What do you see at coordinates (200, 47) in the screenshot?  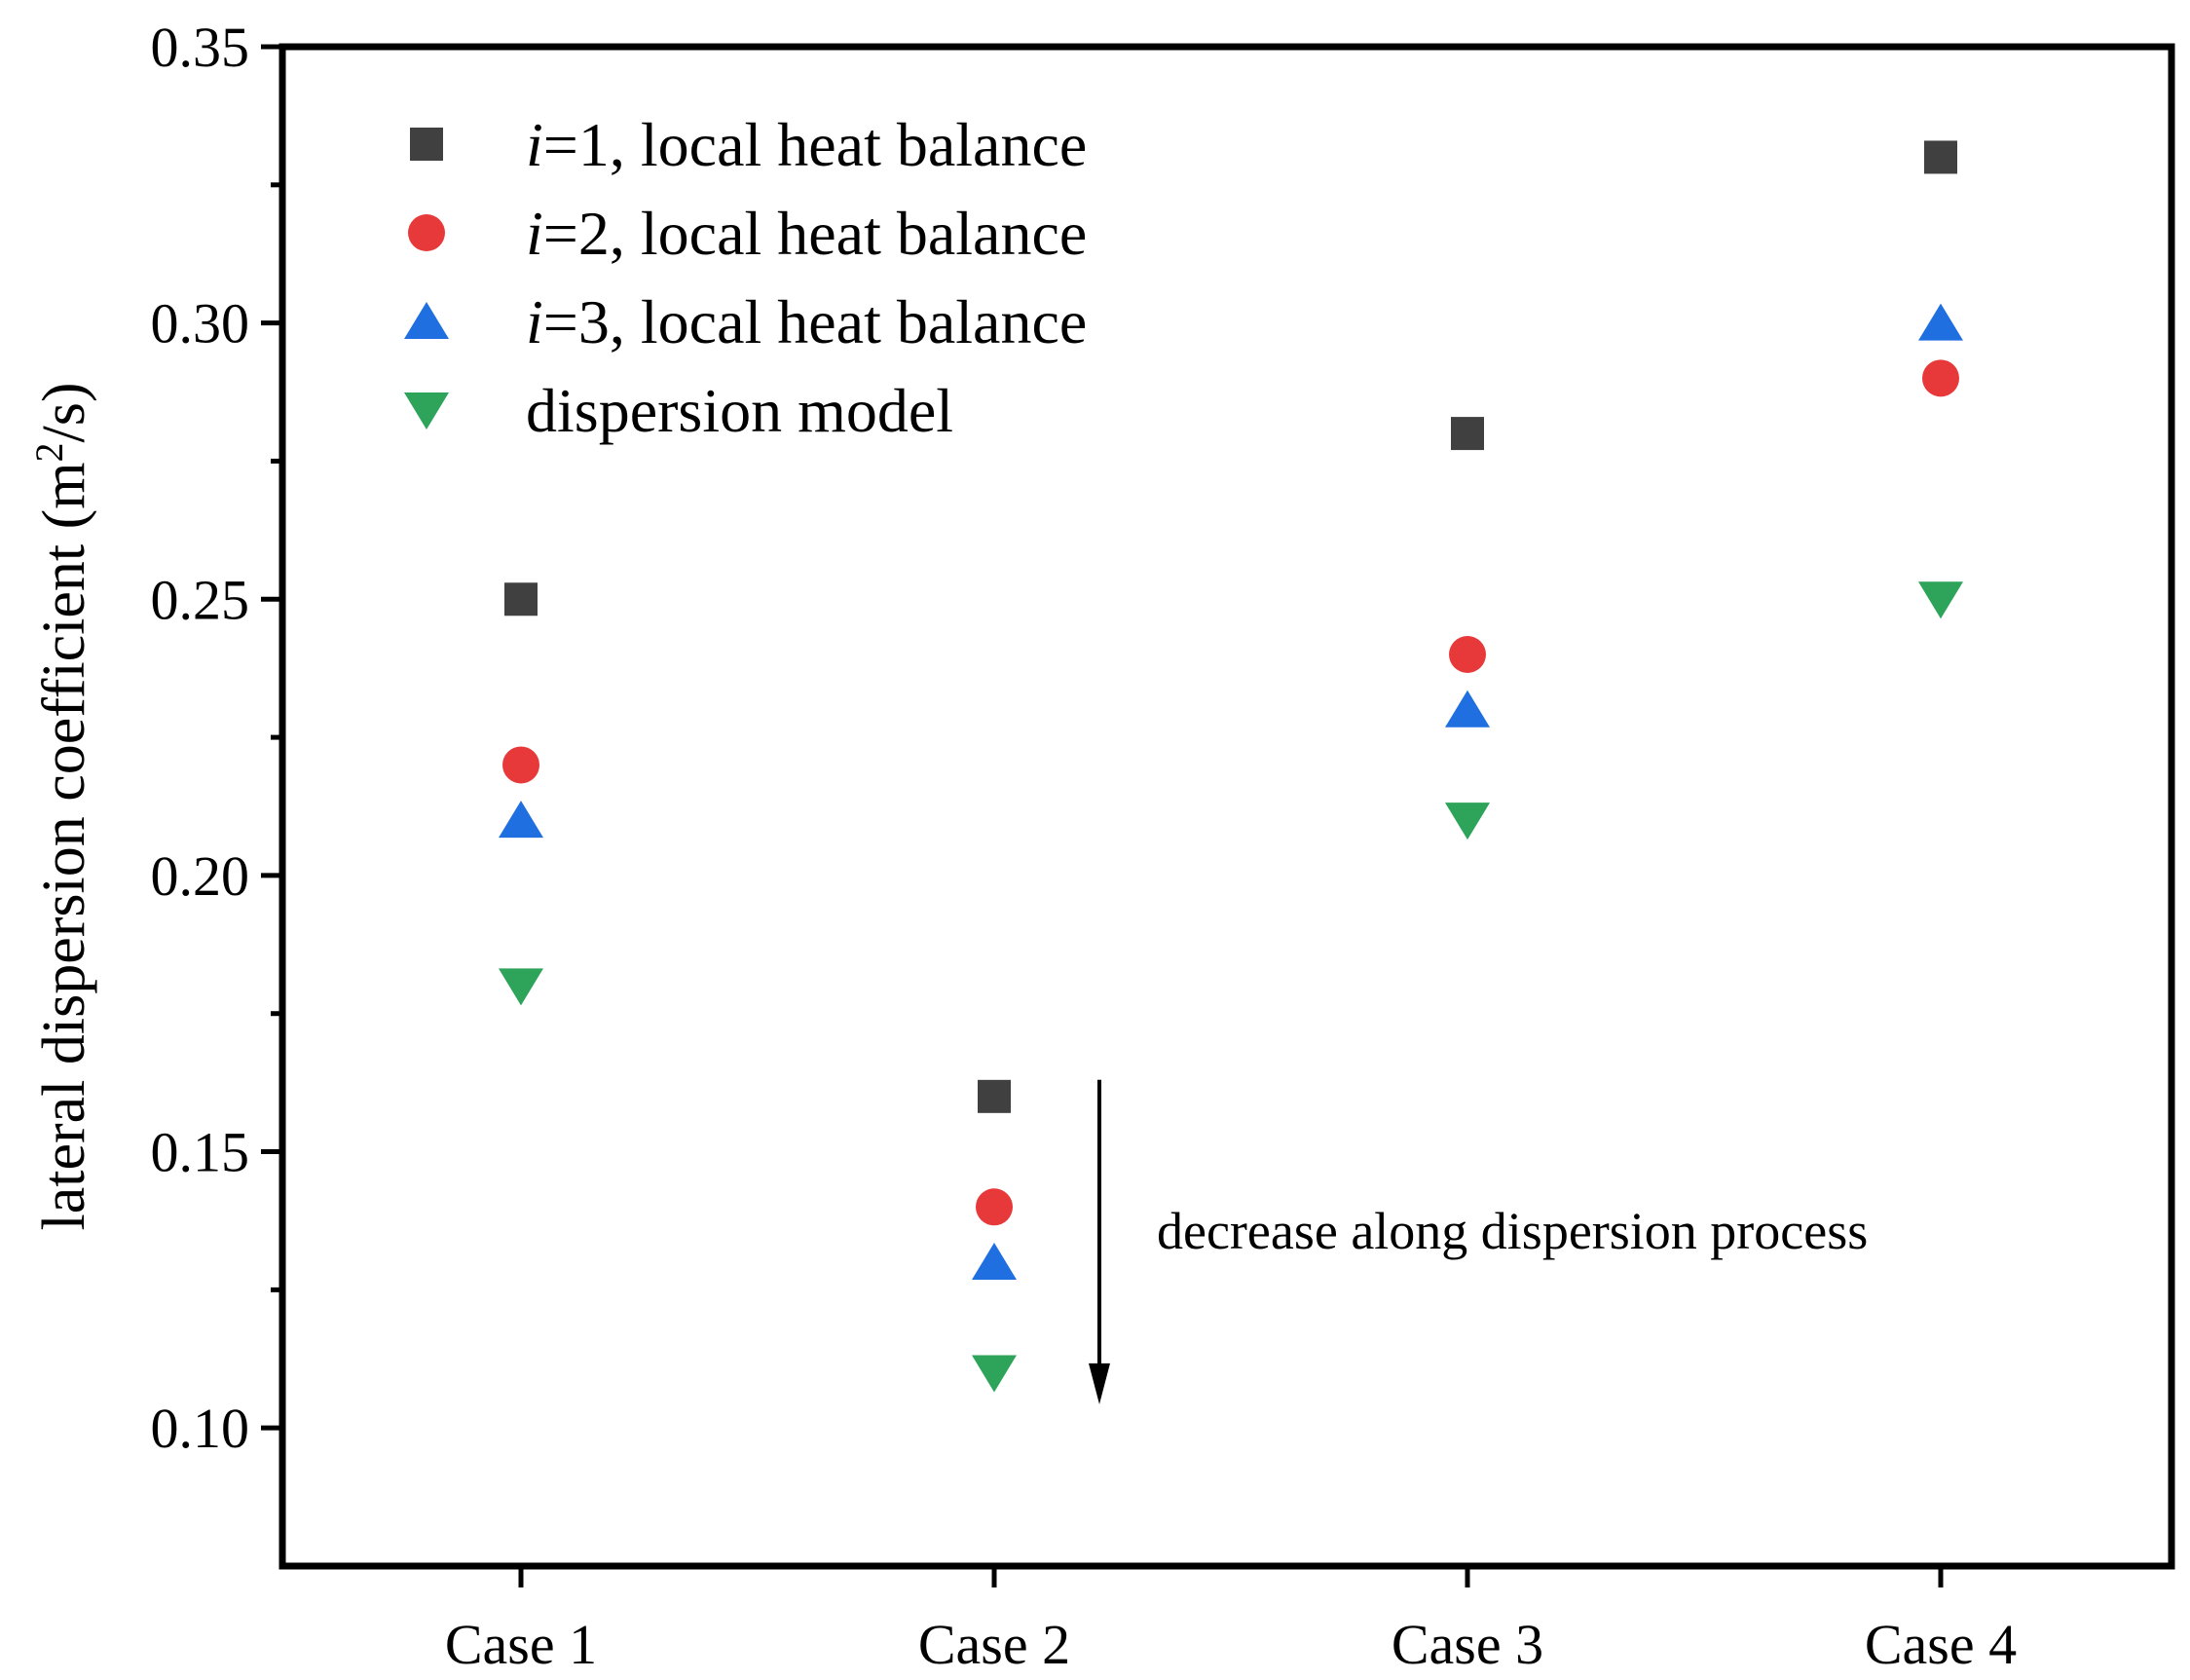 I see `y-tick-label: 0.35` at bounding box center [200, 47].